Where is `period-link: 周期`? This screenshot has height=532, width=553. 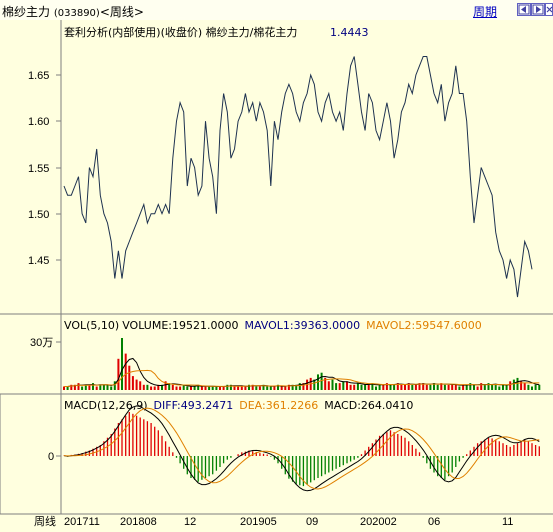 period-link: 周期 is located at coordinates (485, 12).